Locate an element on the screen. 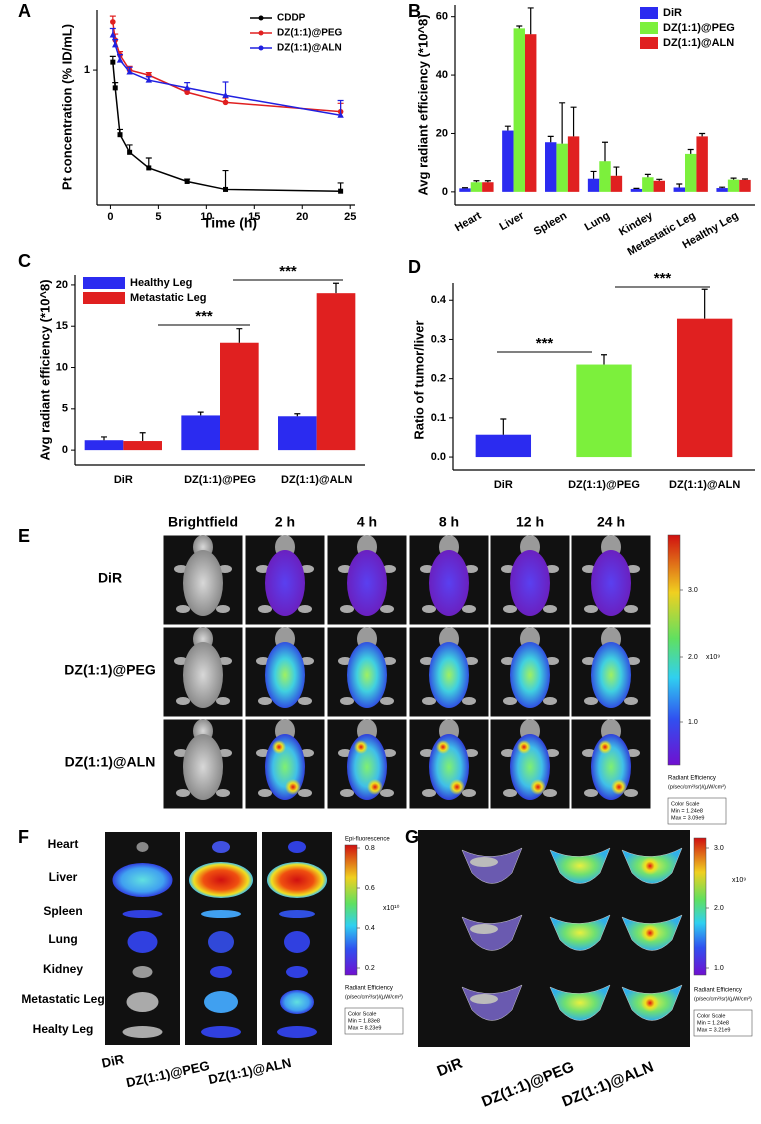 This screenshot has height=1124, width=761. y-tick-label: 0.1 is located at coordinates (438, 418).